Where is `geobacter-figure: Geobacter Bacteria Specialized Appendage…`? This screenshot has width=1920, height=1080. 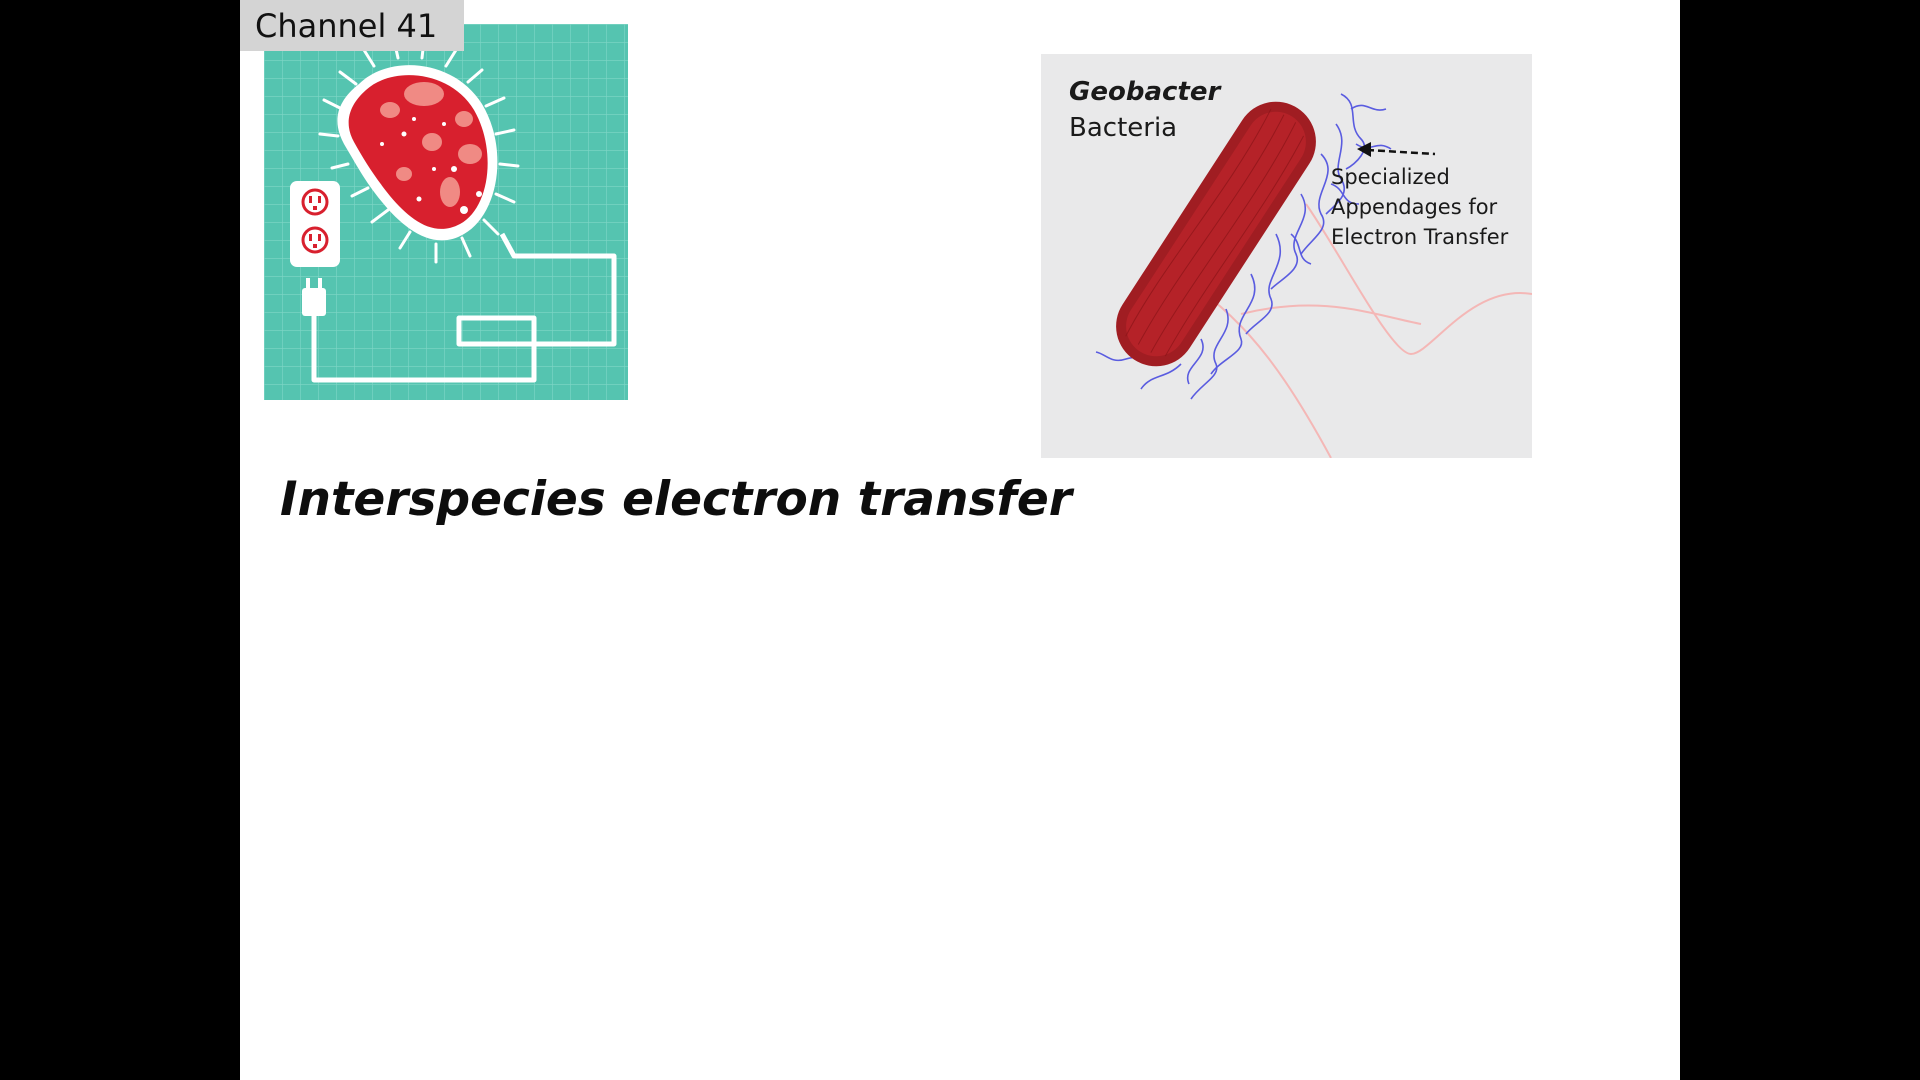 geobacter-figure: Geobacter Bacteria Specialized Appendage… is located at coordinates (1286, 256).